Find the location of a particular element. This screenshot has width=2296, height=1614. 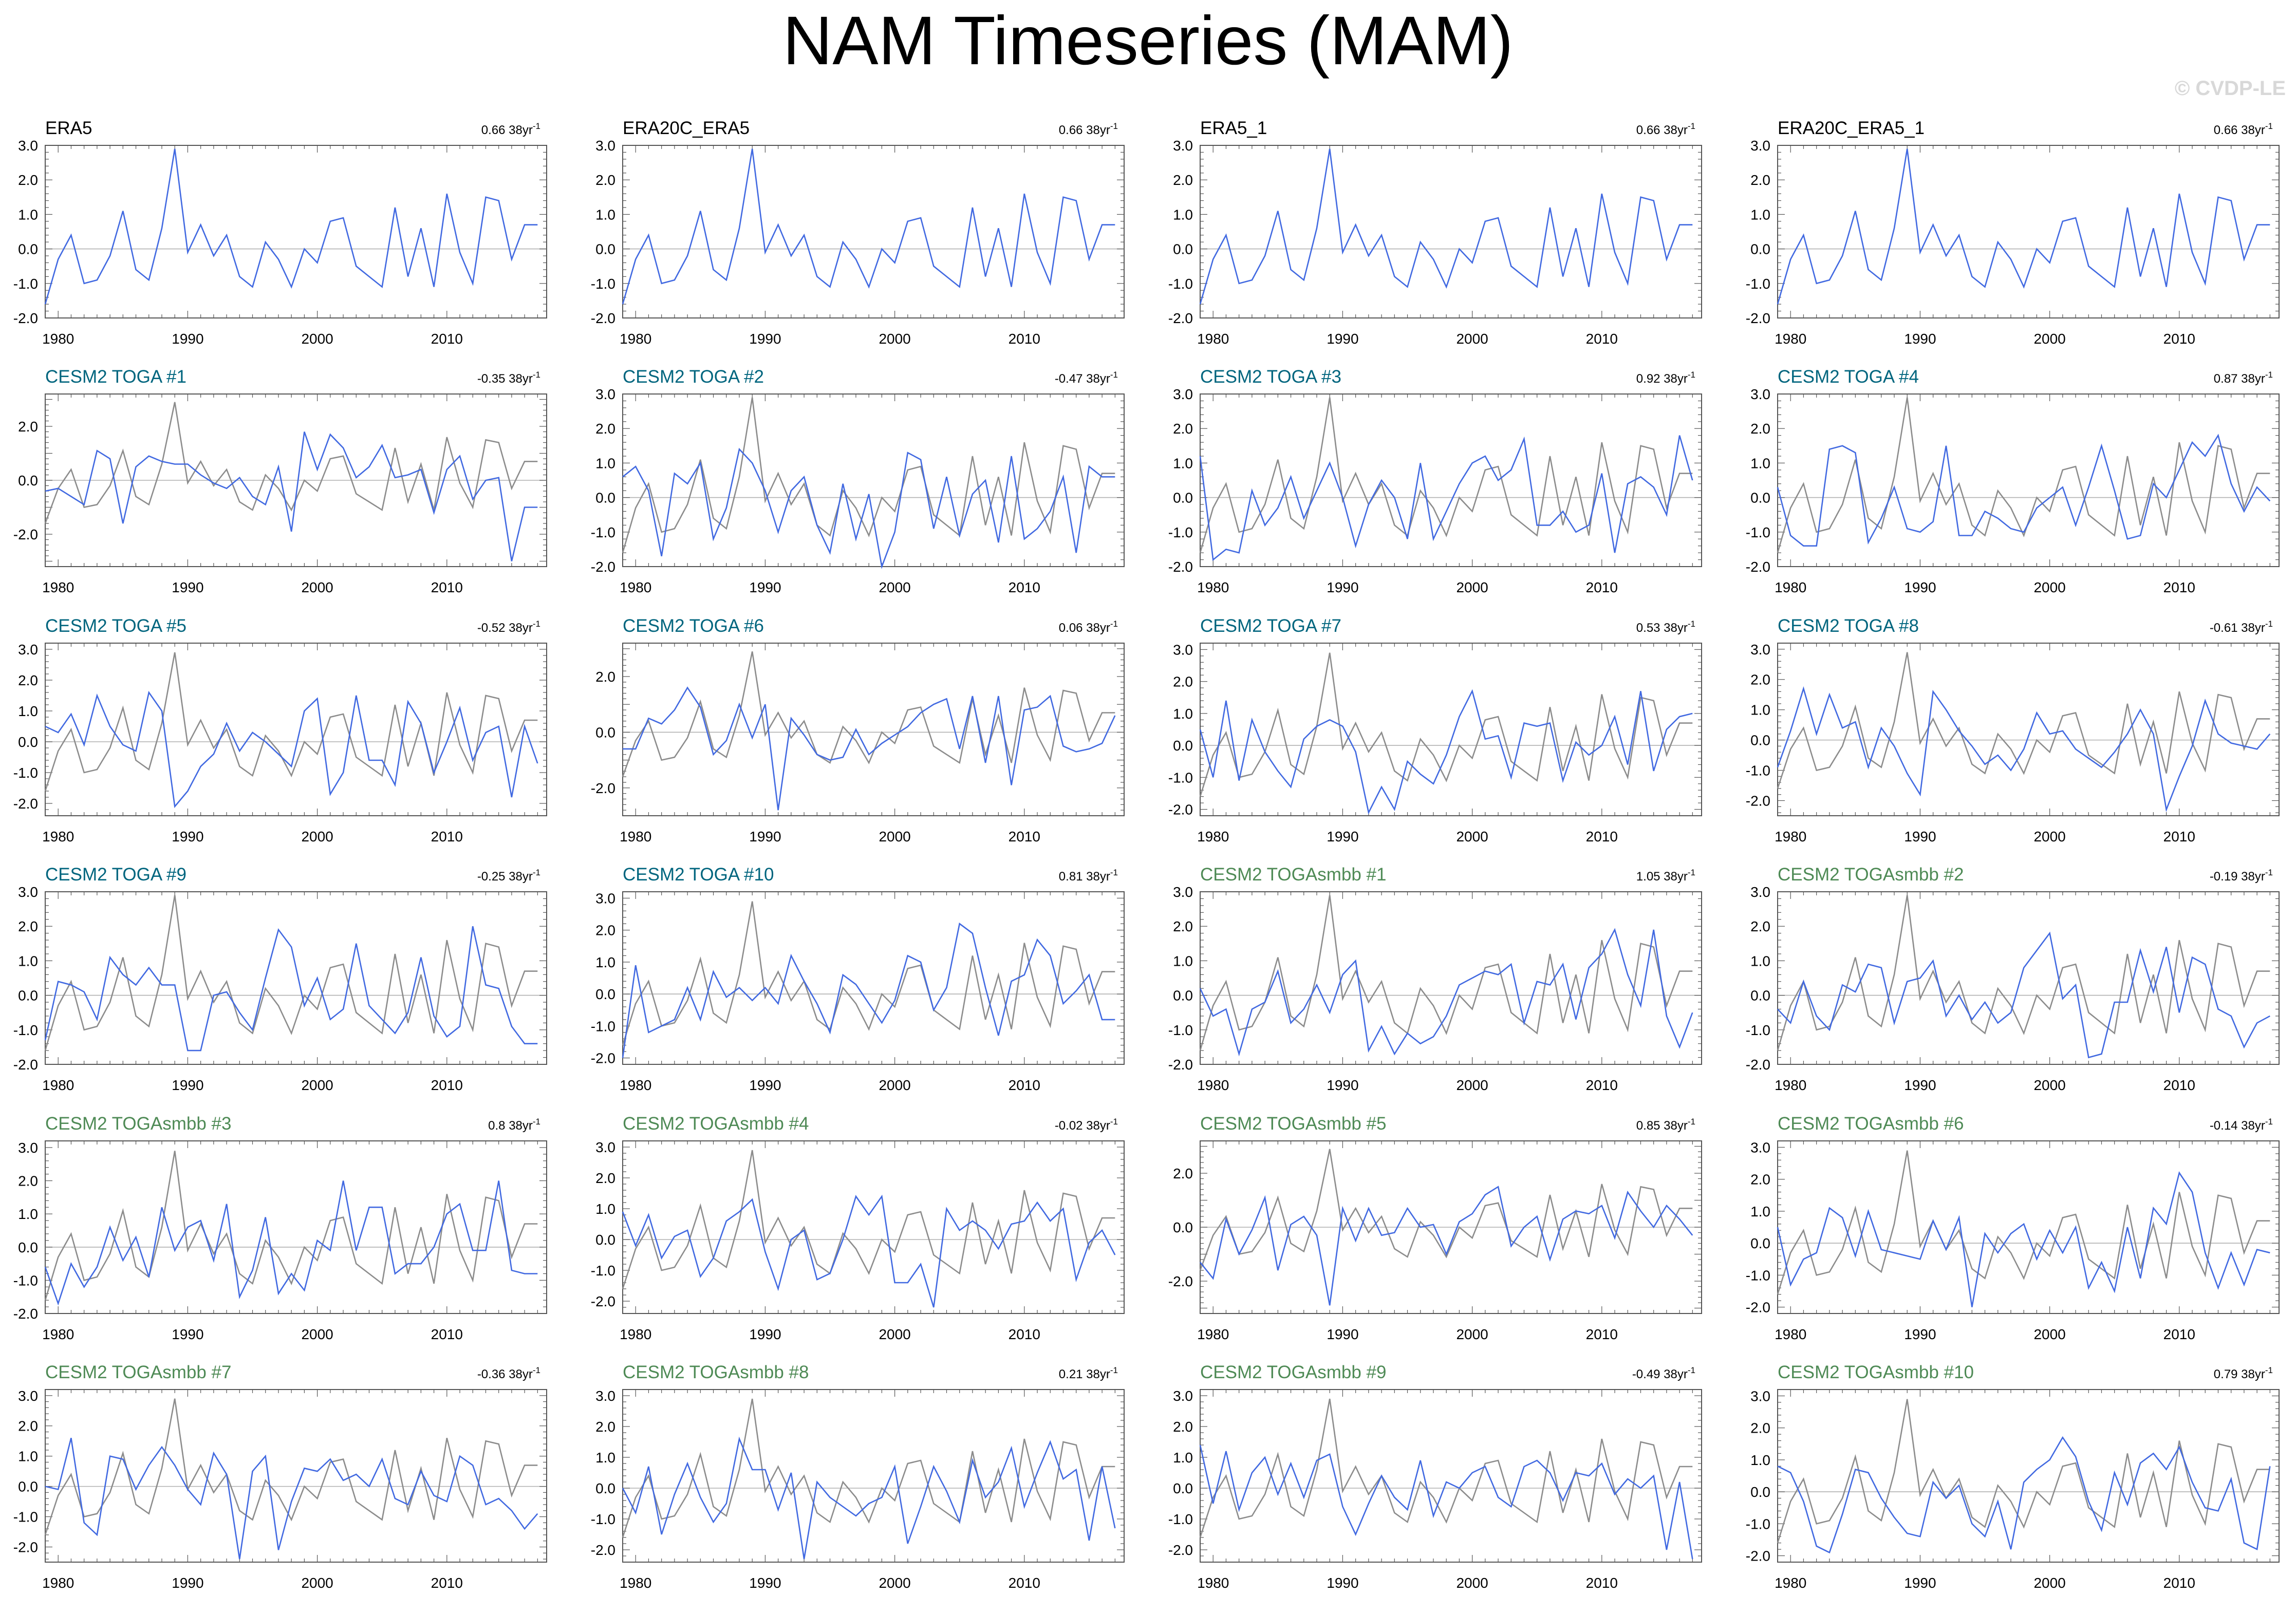

panel-title: CESM2 TOGA #1 is located at coordinates (115, 377).